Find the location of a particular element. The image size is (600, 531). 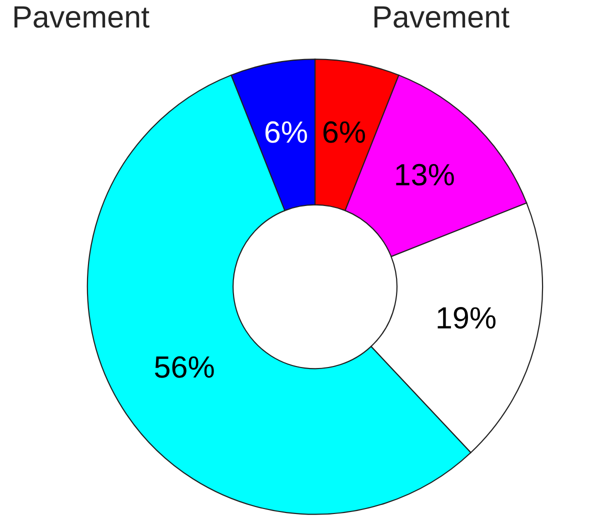

data-label: 13% is located at coordinates (425, 175).